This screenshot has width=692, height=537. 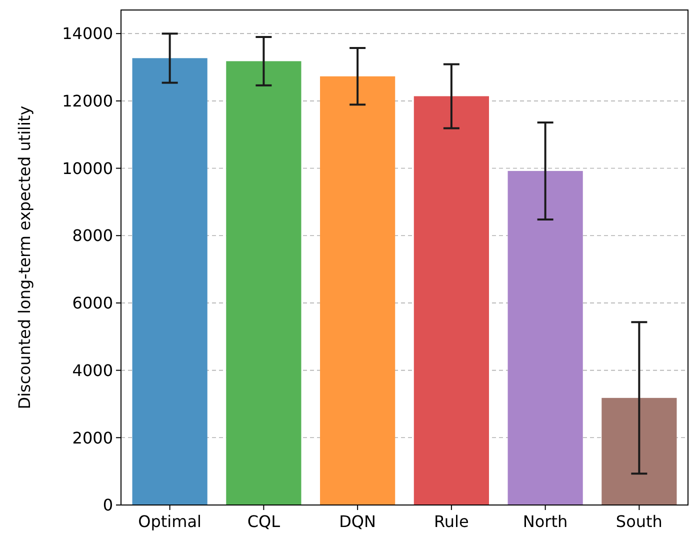 What do you see at coordinates (170, 521) in the screenshot?
I see `x-tick-label: Optimal` at bounding box center [170, 521].